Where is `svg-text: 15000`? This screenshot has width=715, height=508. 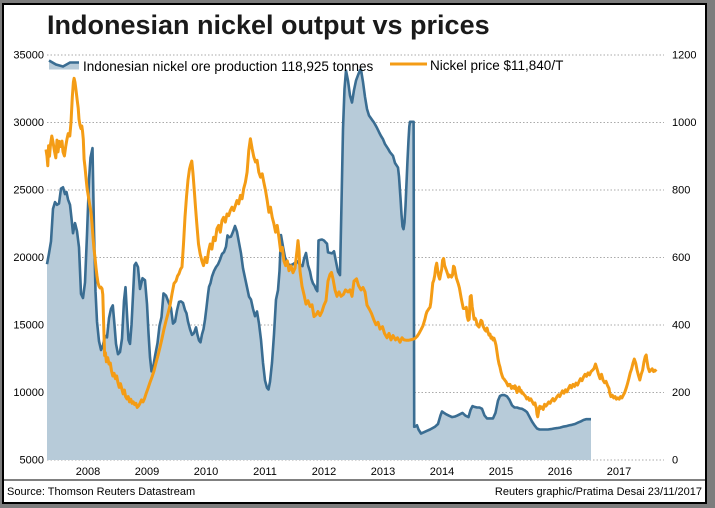
svg-text: 15000 is located at coordinates (28, 326).